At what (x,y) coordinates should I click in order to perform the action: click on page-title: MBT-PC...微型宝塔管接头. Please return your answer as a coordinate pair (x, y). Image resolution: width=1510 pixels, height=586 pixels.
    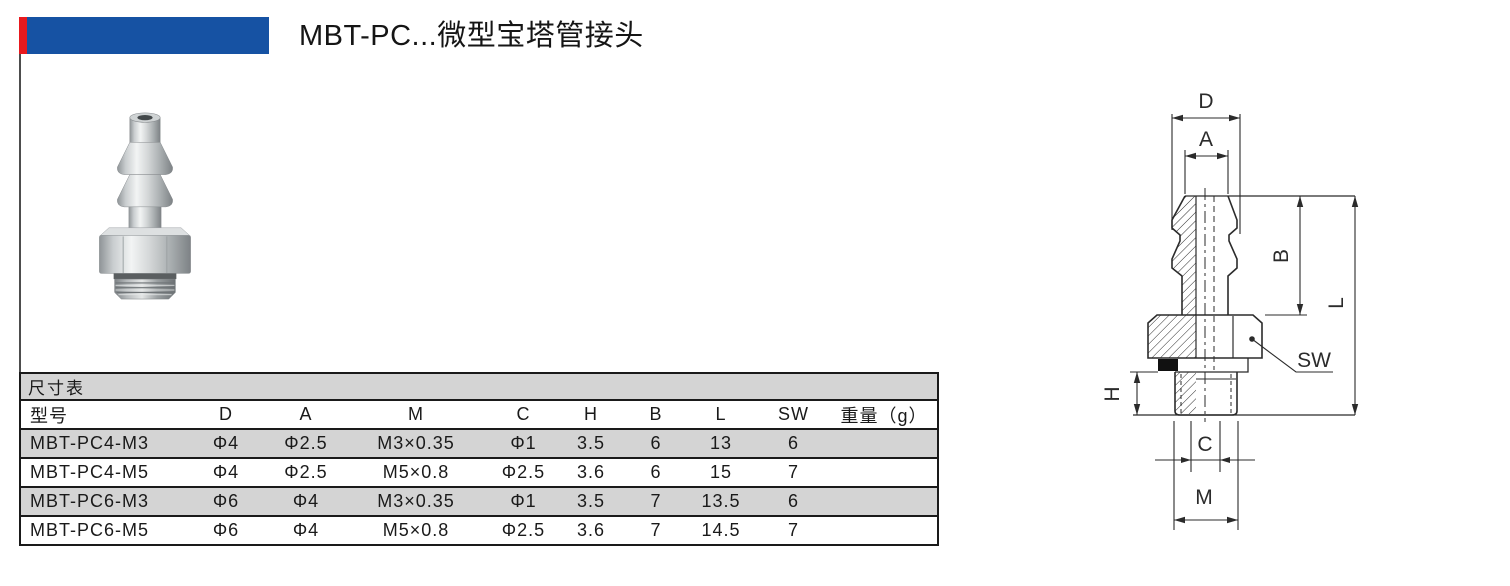
    Looking at the image, I should click on (471, 36).